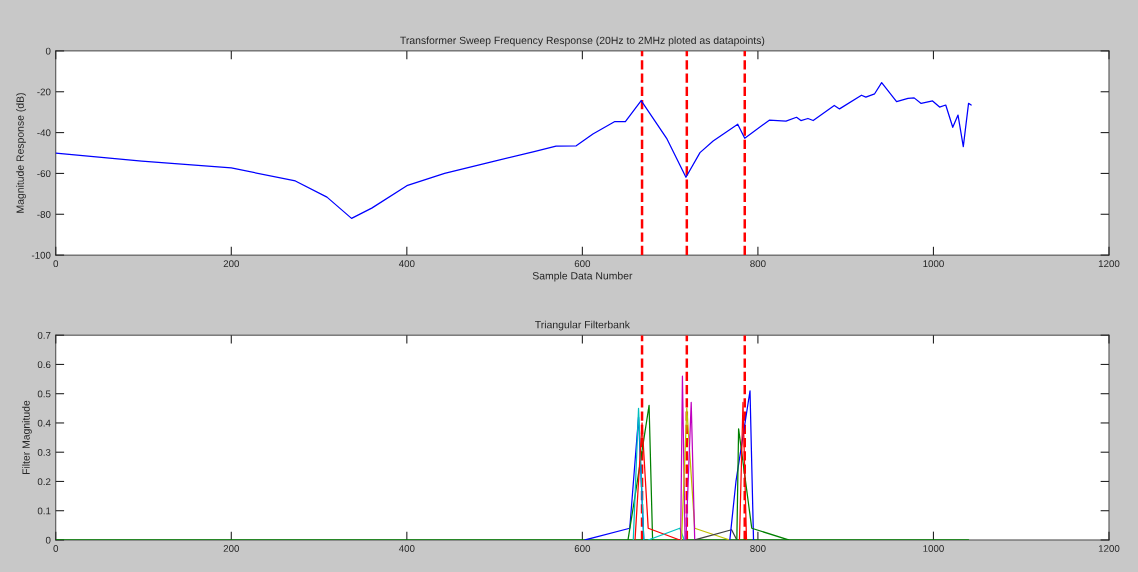  Describe the element at coordinates (44, 511) in the screenshot. I see `y-tick-label: 0.1` at that location.